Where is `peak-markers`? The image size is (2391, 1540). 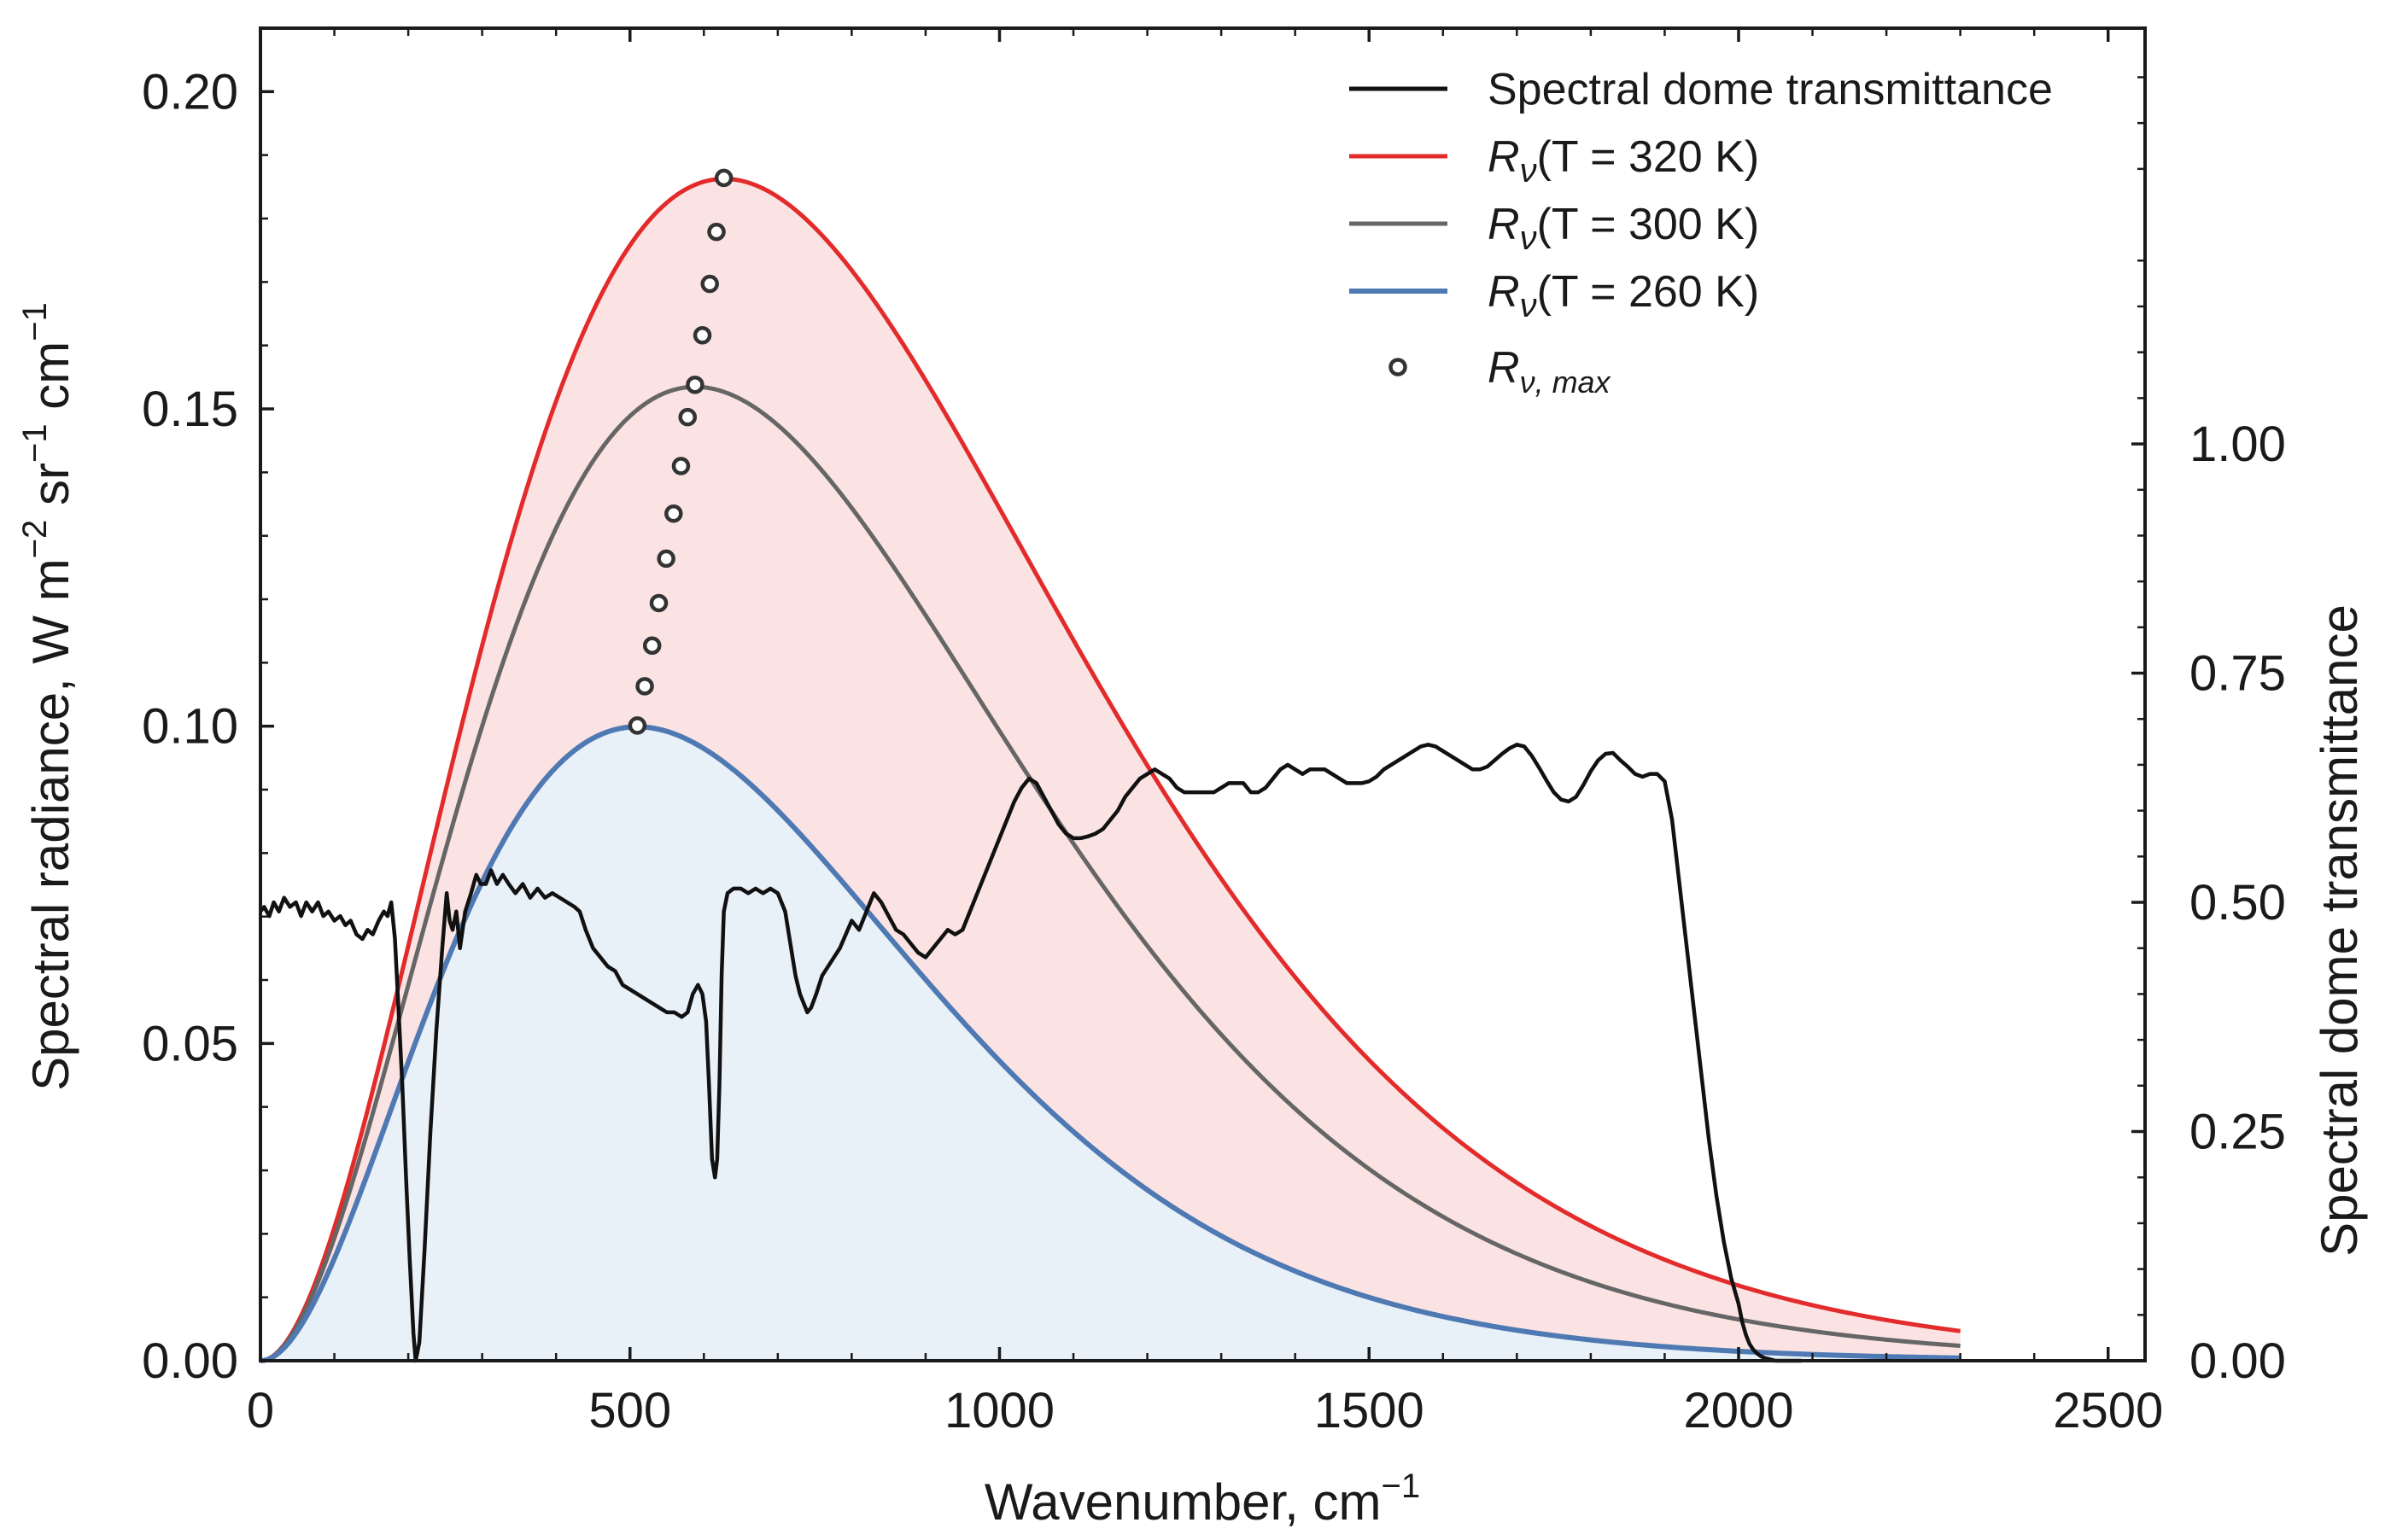
peak-markers is located at coordinates (681, 451).